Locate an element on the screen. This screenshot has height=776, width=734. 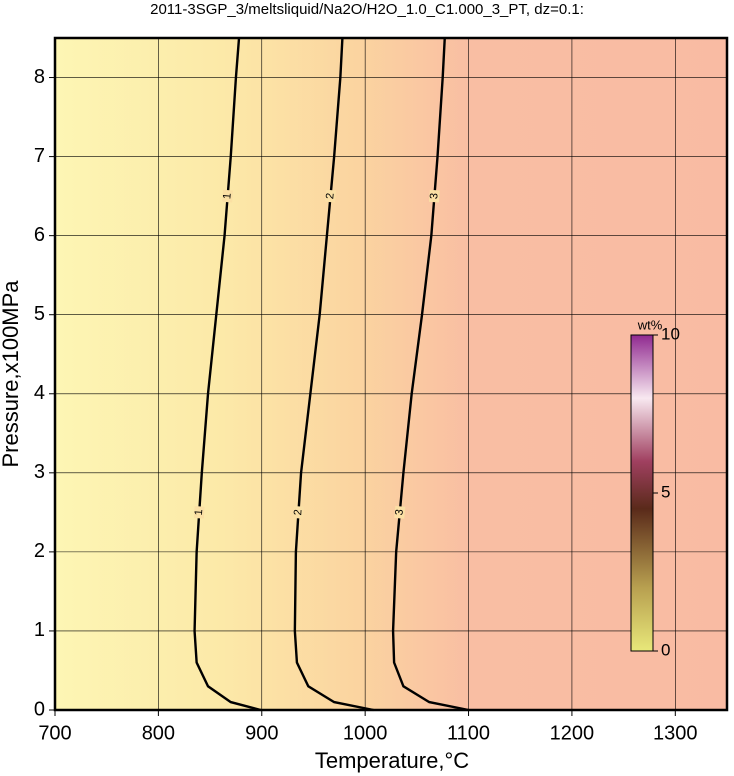
x-tick-label: 1200 is located at coordinates (572, 733).